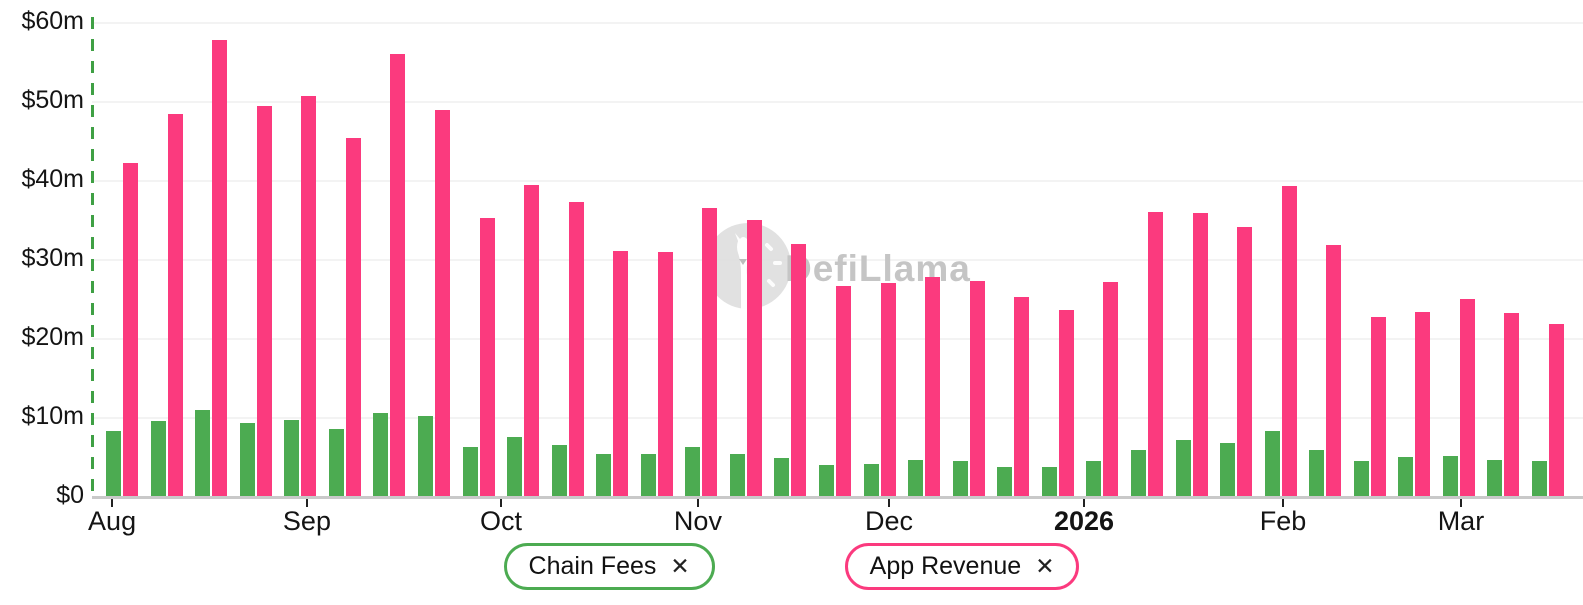 The height and width of the screenshot is (605, 1583). Describe the element at coordinates (962, 566) in the screenshot. I see `legend-pill-app-revenue: App Revenue ✕` at that location.